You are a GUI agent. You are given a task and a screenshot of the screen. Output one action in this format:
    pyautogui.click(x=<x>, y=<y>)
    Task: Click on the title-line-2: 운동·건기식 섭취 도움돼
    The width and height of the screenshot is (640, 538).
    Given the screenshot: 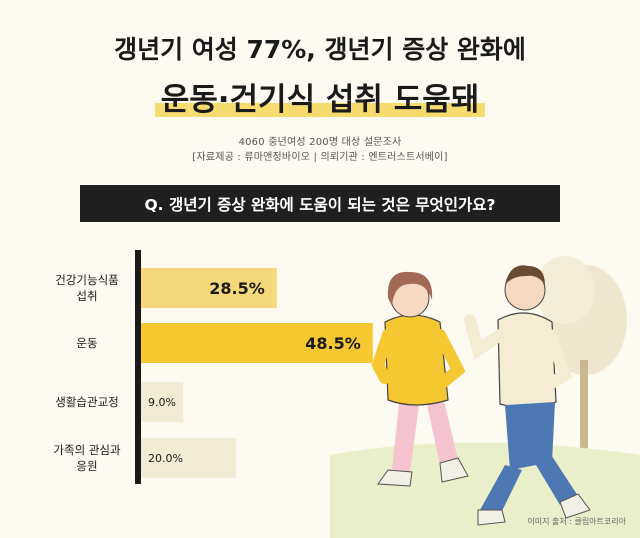 What is the action you would take?
    pyautogui.click(x=320, y=96)
    